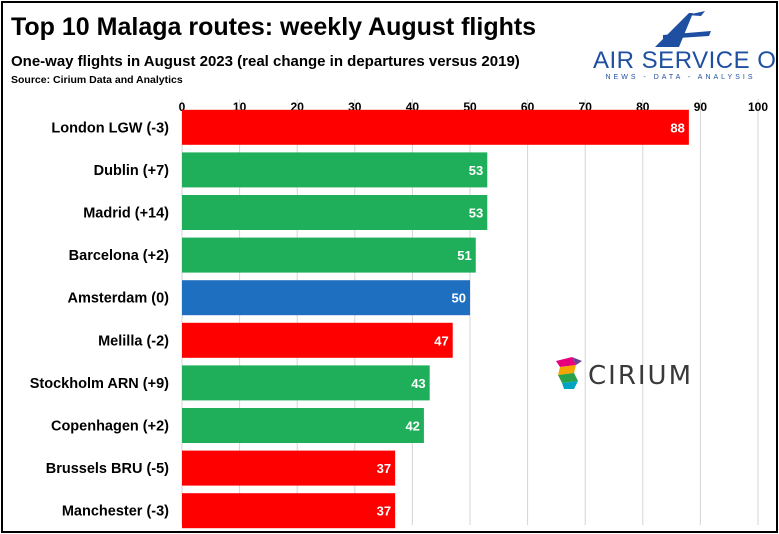  What do you see at coordinates (110, 128) in the screenshot?
I see `category-label: London LGW (-3)` at bounding box center [110, 128].